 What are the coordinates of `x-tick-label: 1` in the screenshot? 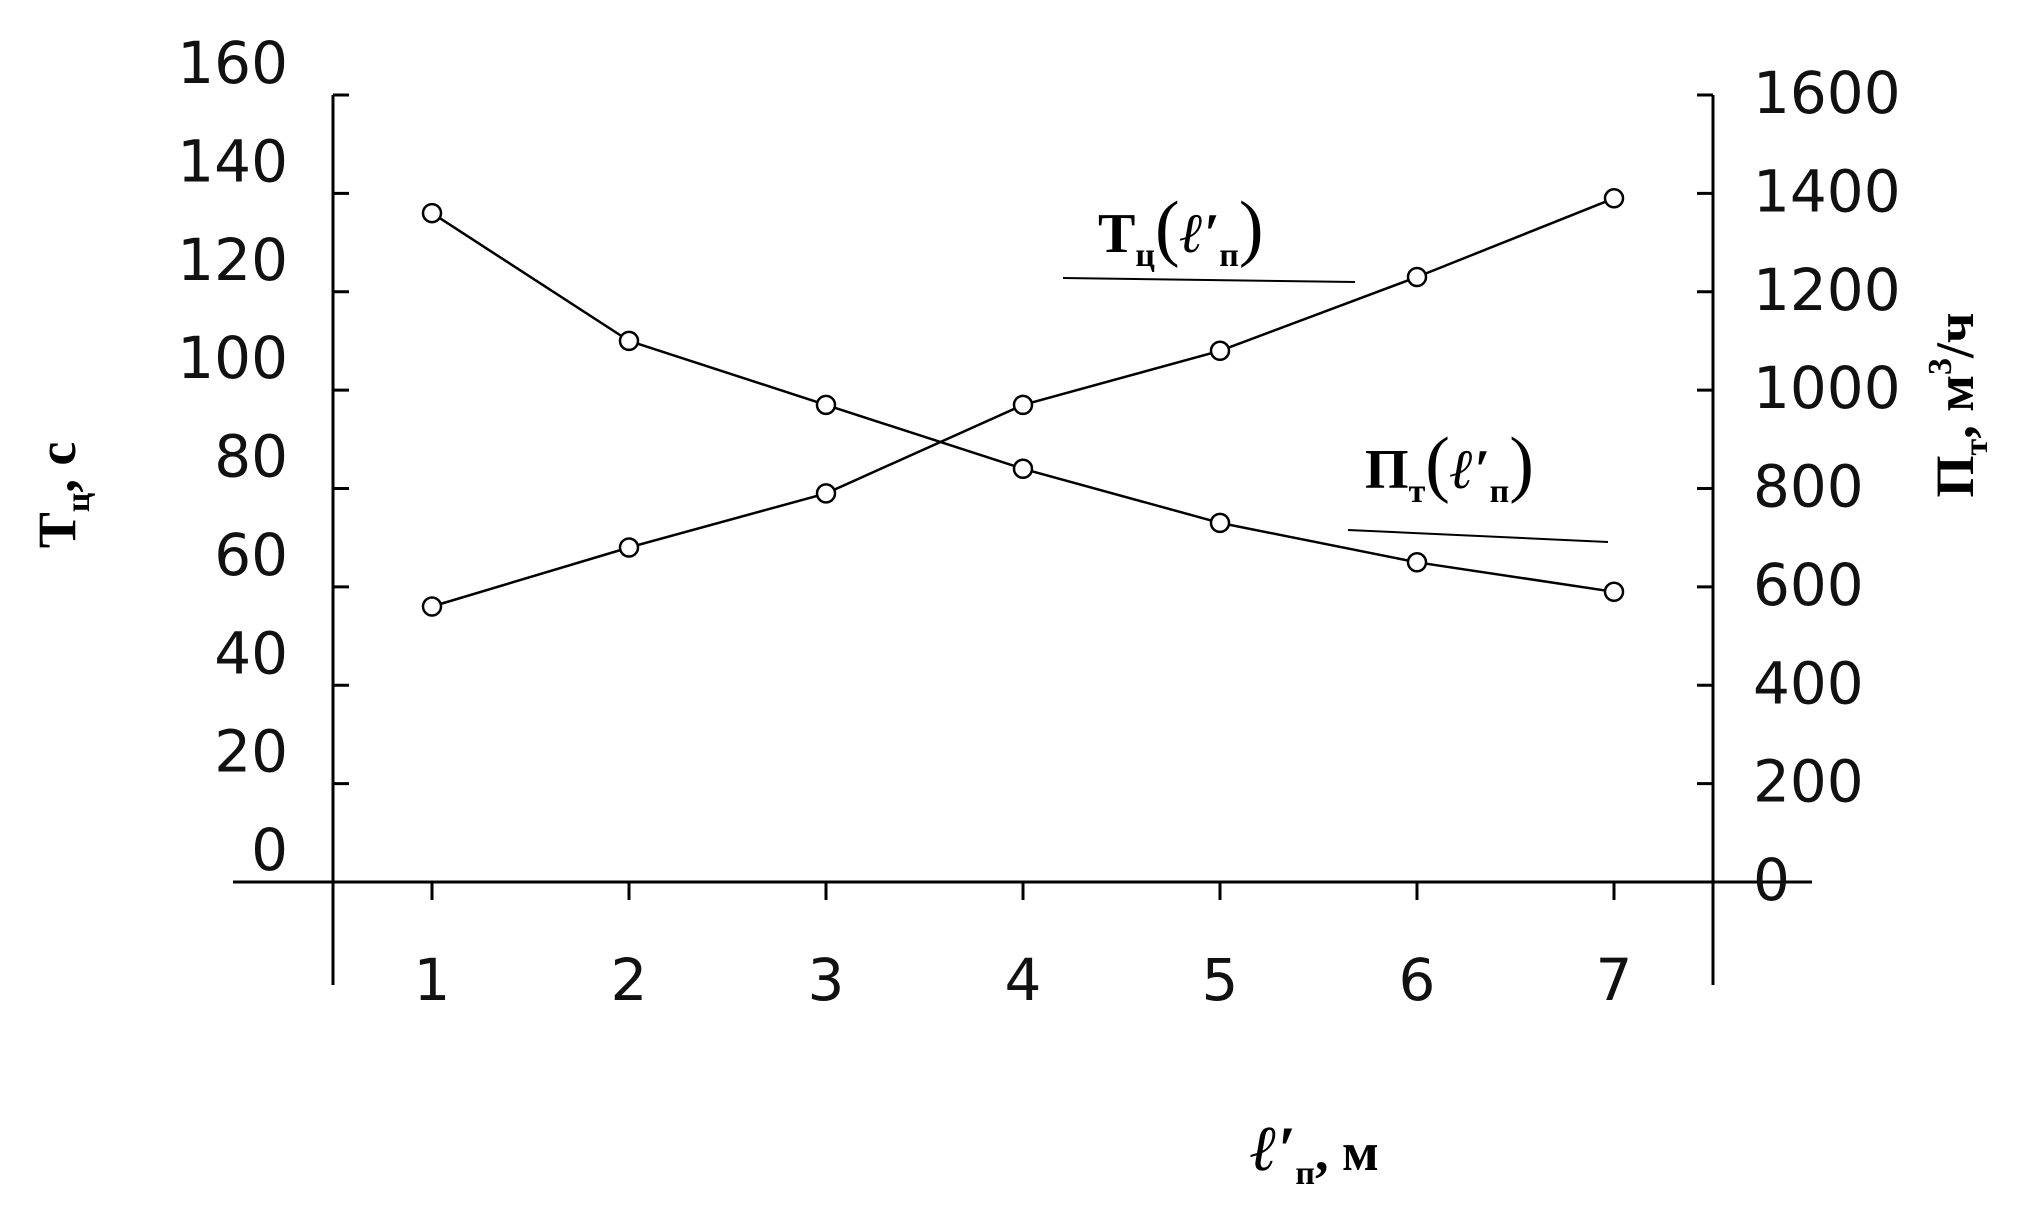 It's located at (432, 980).